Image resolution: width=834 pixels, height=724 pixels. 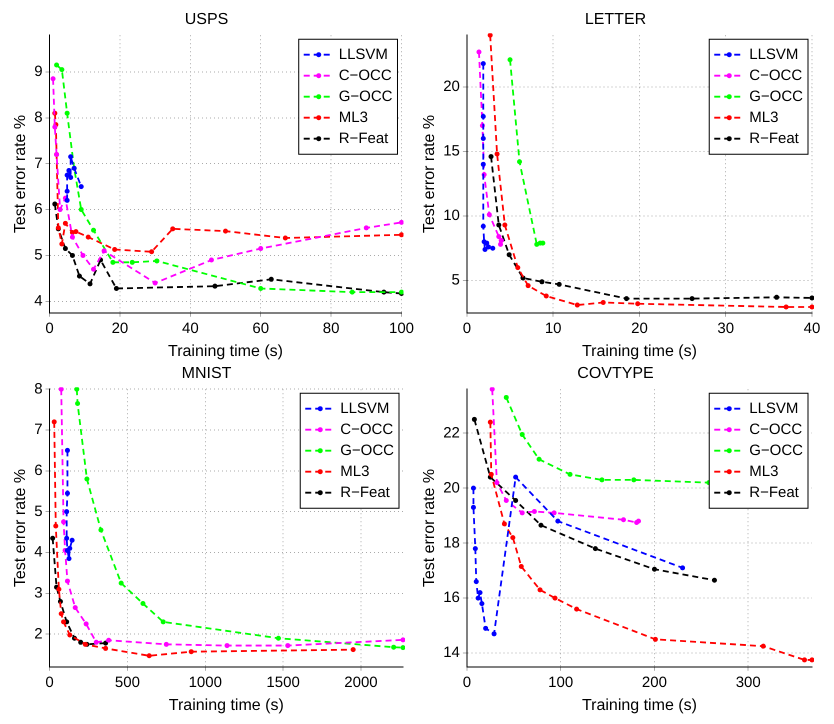 What do you see at coordinates (725, 328) in the screenshot?
I see `x-tick-label: 30` at bounding box center [725, 328].